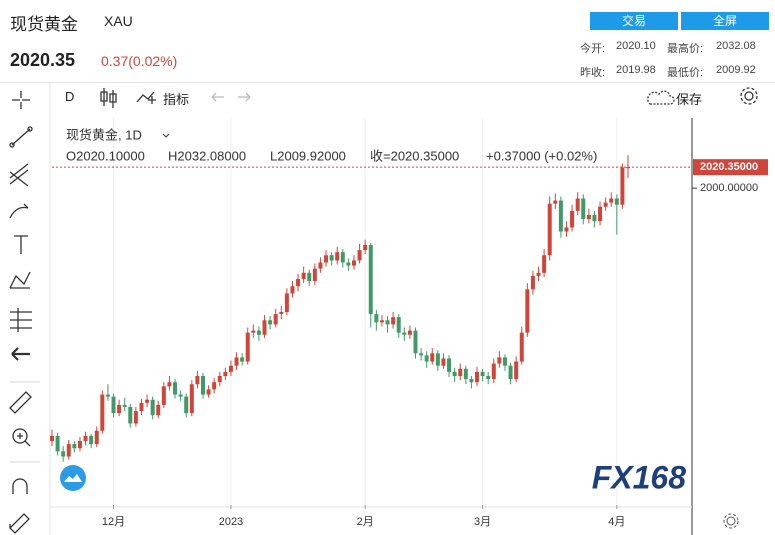 The image size is (775, 535). Describe the element at coordinates (308, 155) in the screenshot. I see `legend-low: L2009.92000` at that location.